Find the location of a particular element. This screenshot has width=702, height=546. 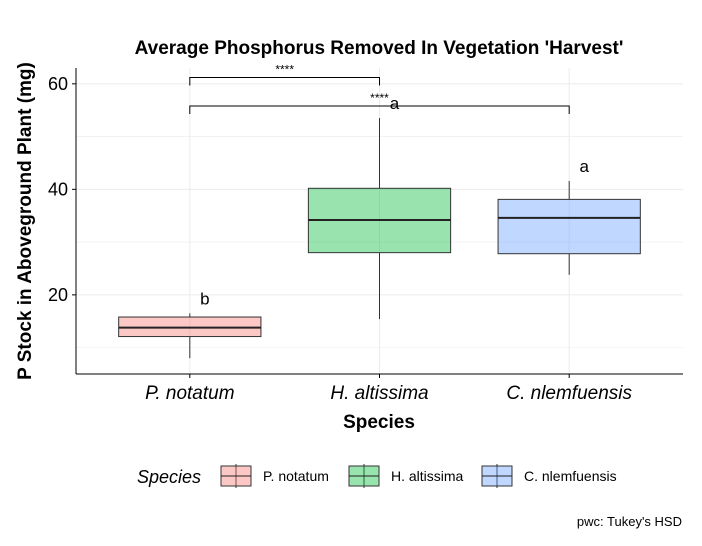

box-p-notatum: b is located at coordinates (190, 324).